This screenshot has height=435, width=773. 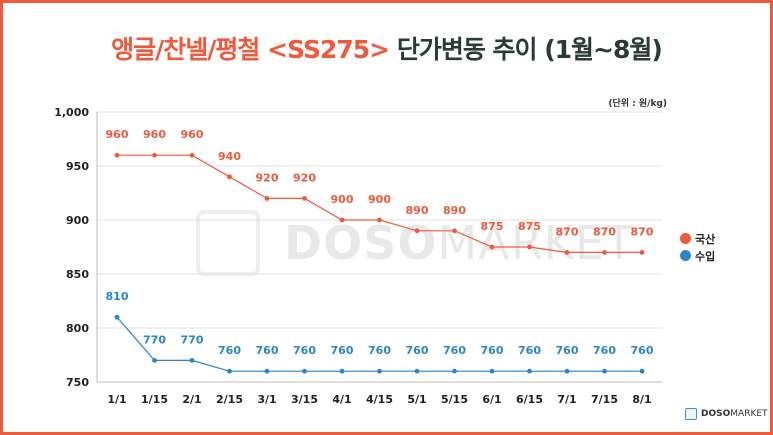 I want to click on brand-logo: DOSO MARKET, so click(x=726, y=414).